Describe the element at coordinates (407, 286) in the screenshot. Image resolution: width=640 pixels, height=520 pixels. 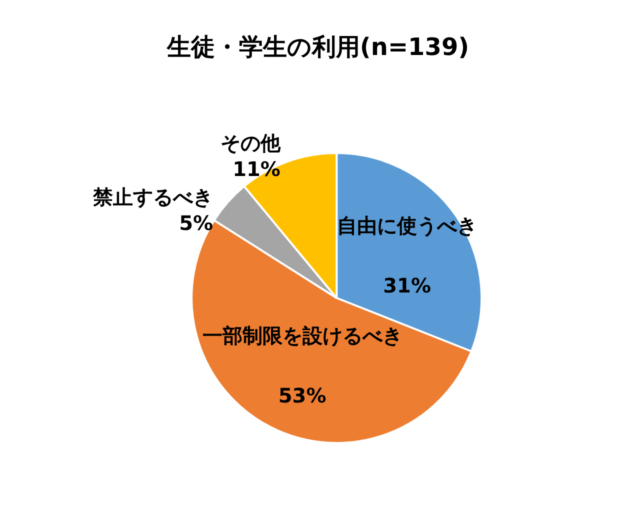
I see `data-label: 31%` at that location.